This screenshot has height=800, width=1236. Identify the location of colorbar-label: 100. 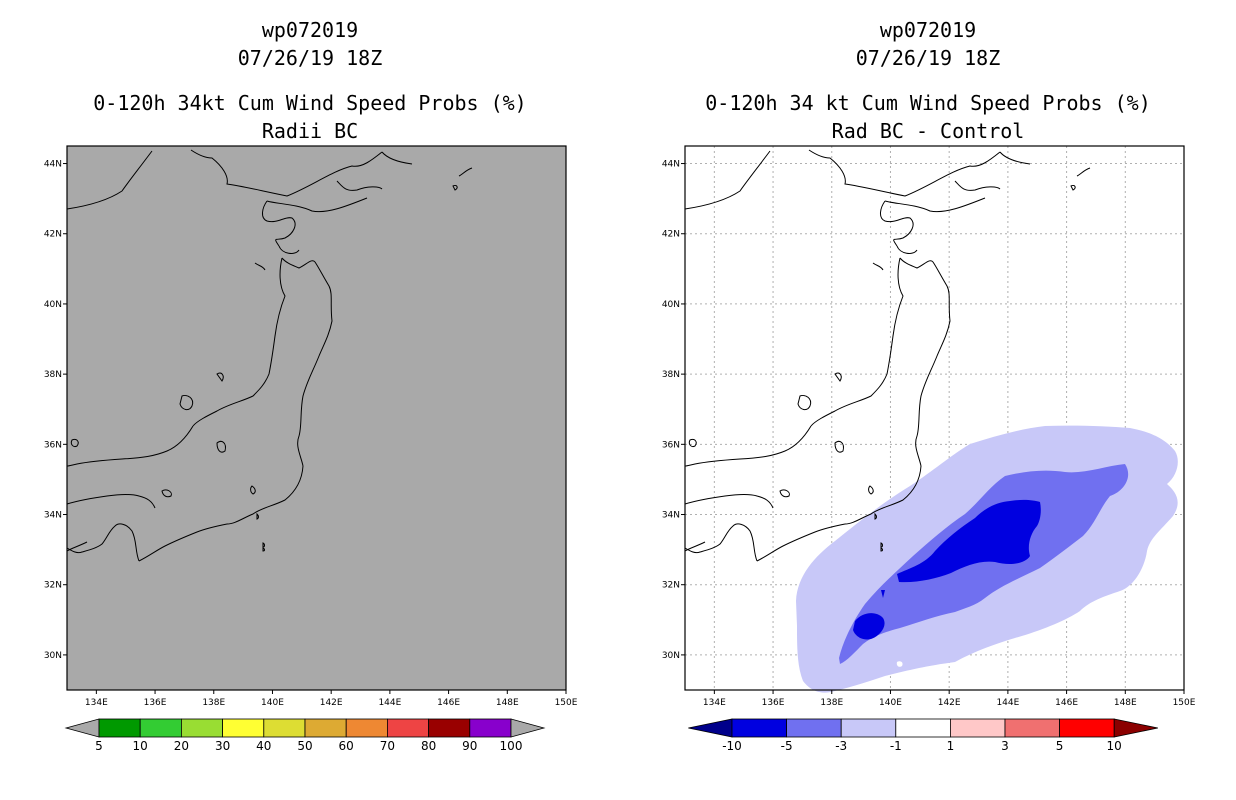
(511, 746).